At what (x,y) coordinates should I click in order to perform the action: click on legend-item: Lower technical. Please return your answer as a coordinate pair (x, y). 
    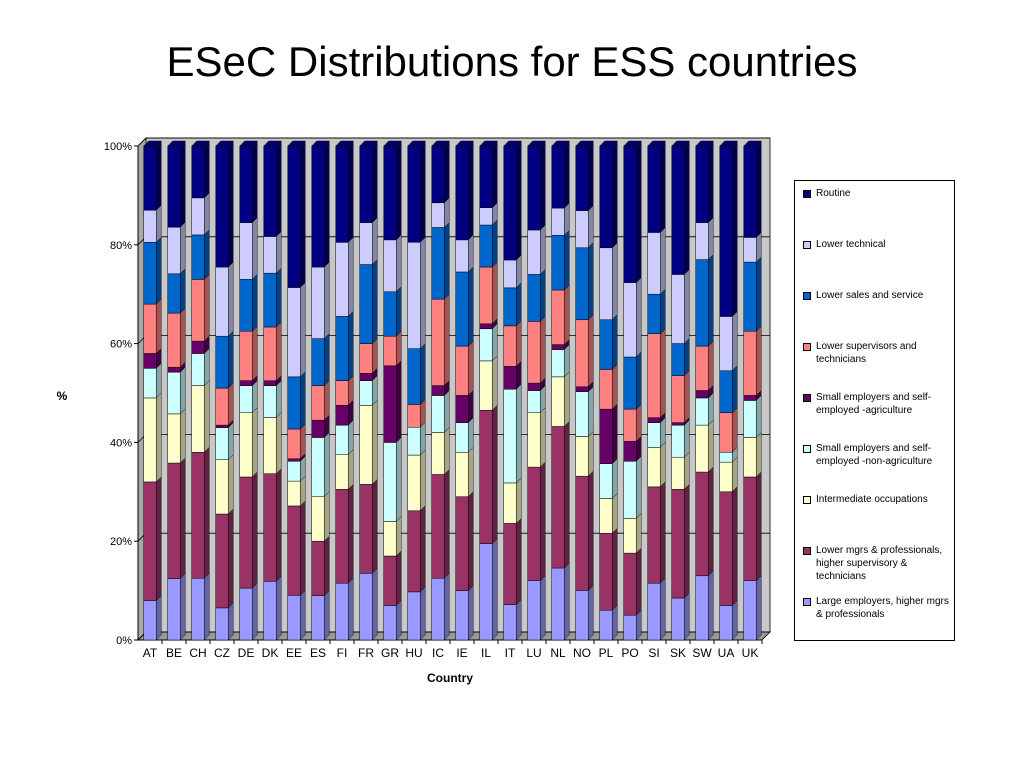
    Looking at the image, I should click on (878, 244).